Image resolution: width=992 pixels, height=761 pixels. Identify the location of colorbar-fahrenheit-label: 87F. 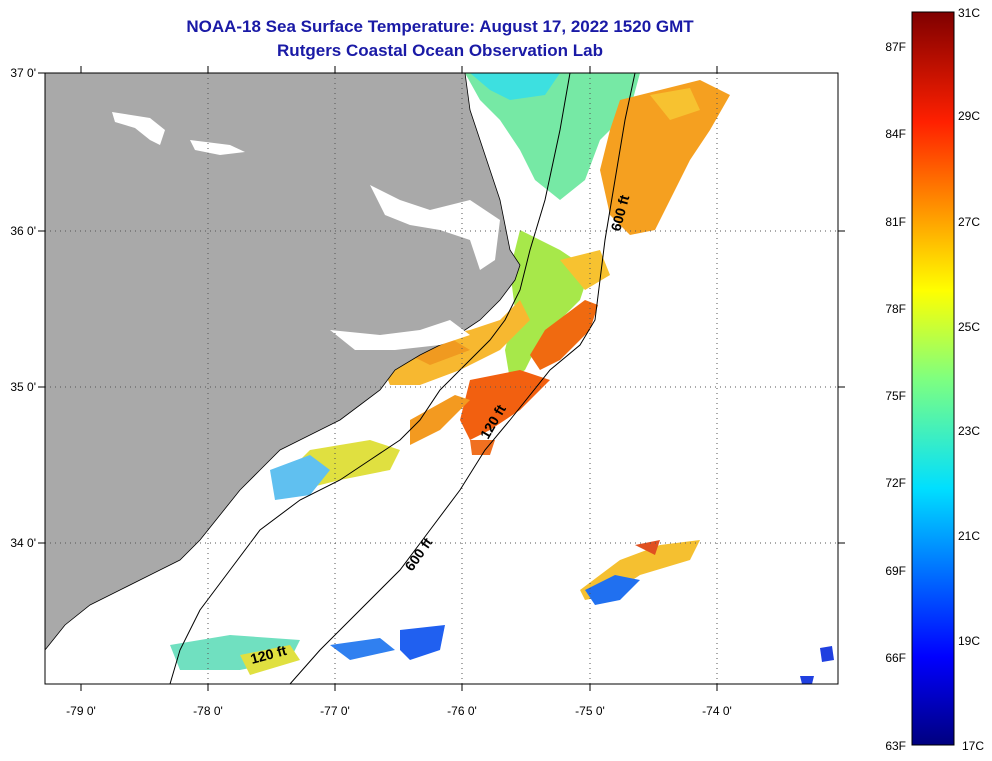
(895, 47).